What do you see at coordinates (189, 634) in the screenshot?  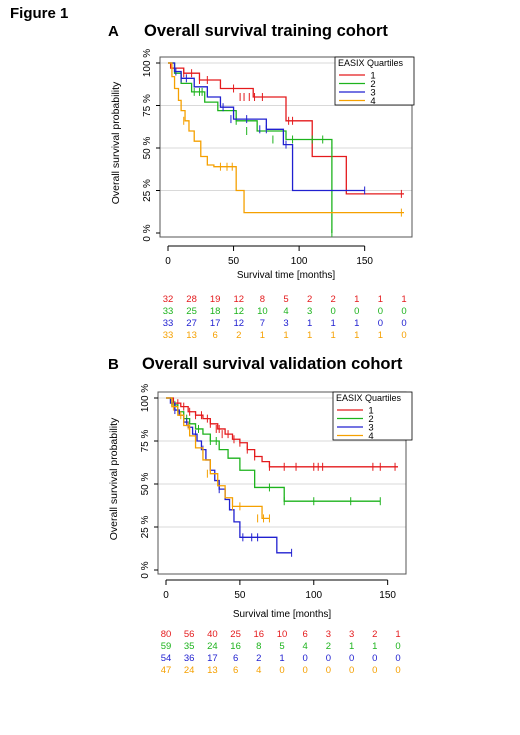 I see `risk-count: 56` at bounding box center [189, 634].